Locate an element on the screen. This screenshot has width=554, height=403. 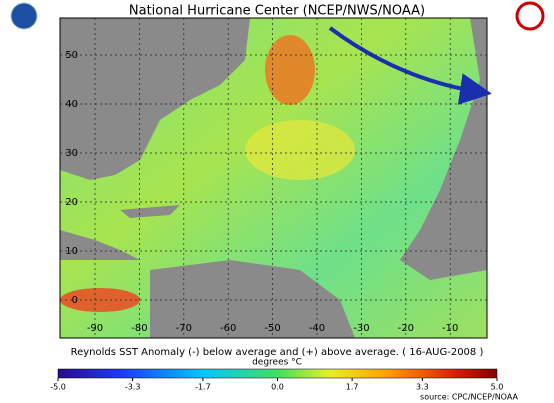
units: degrees °C is located at coordinates (277, 363).